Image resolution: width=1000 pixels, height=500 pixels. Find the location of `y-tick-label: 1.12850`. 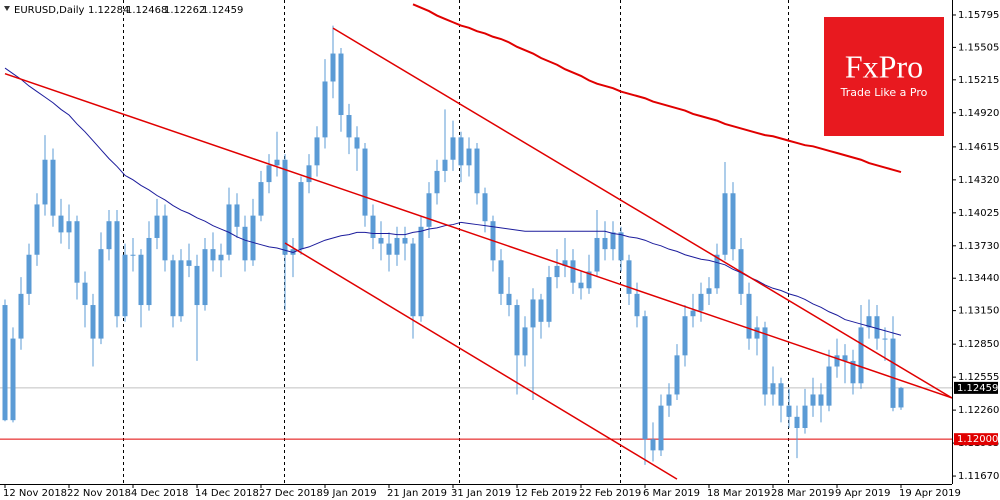

y-tick-label: 1.12850 is located at coordinates (978, 344).